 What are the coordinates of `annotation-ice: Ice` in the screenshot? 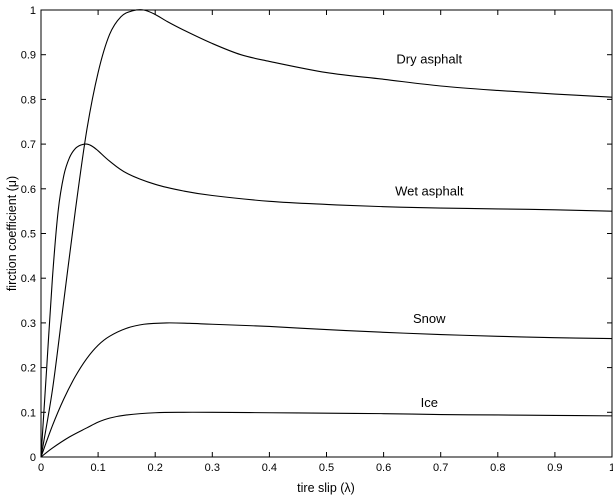 It's located at (429, 402).